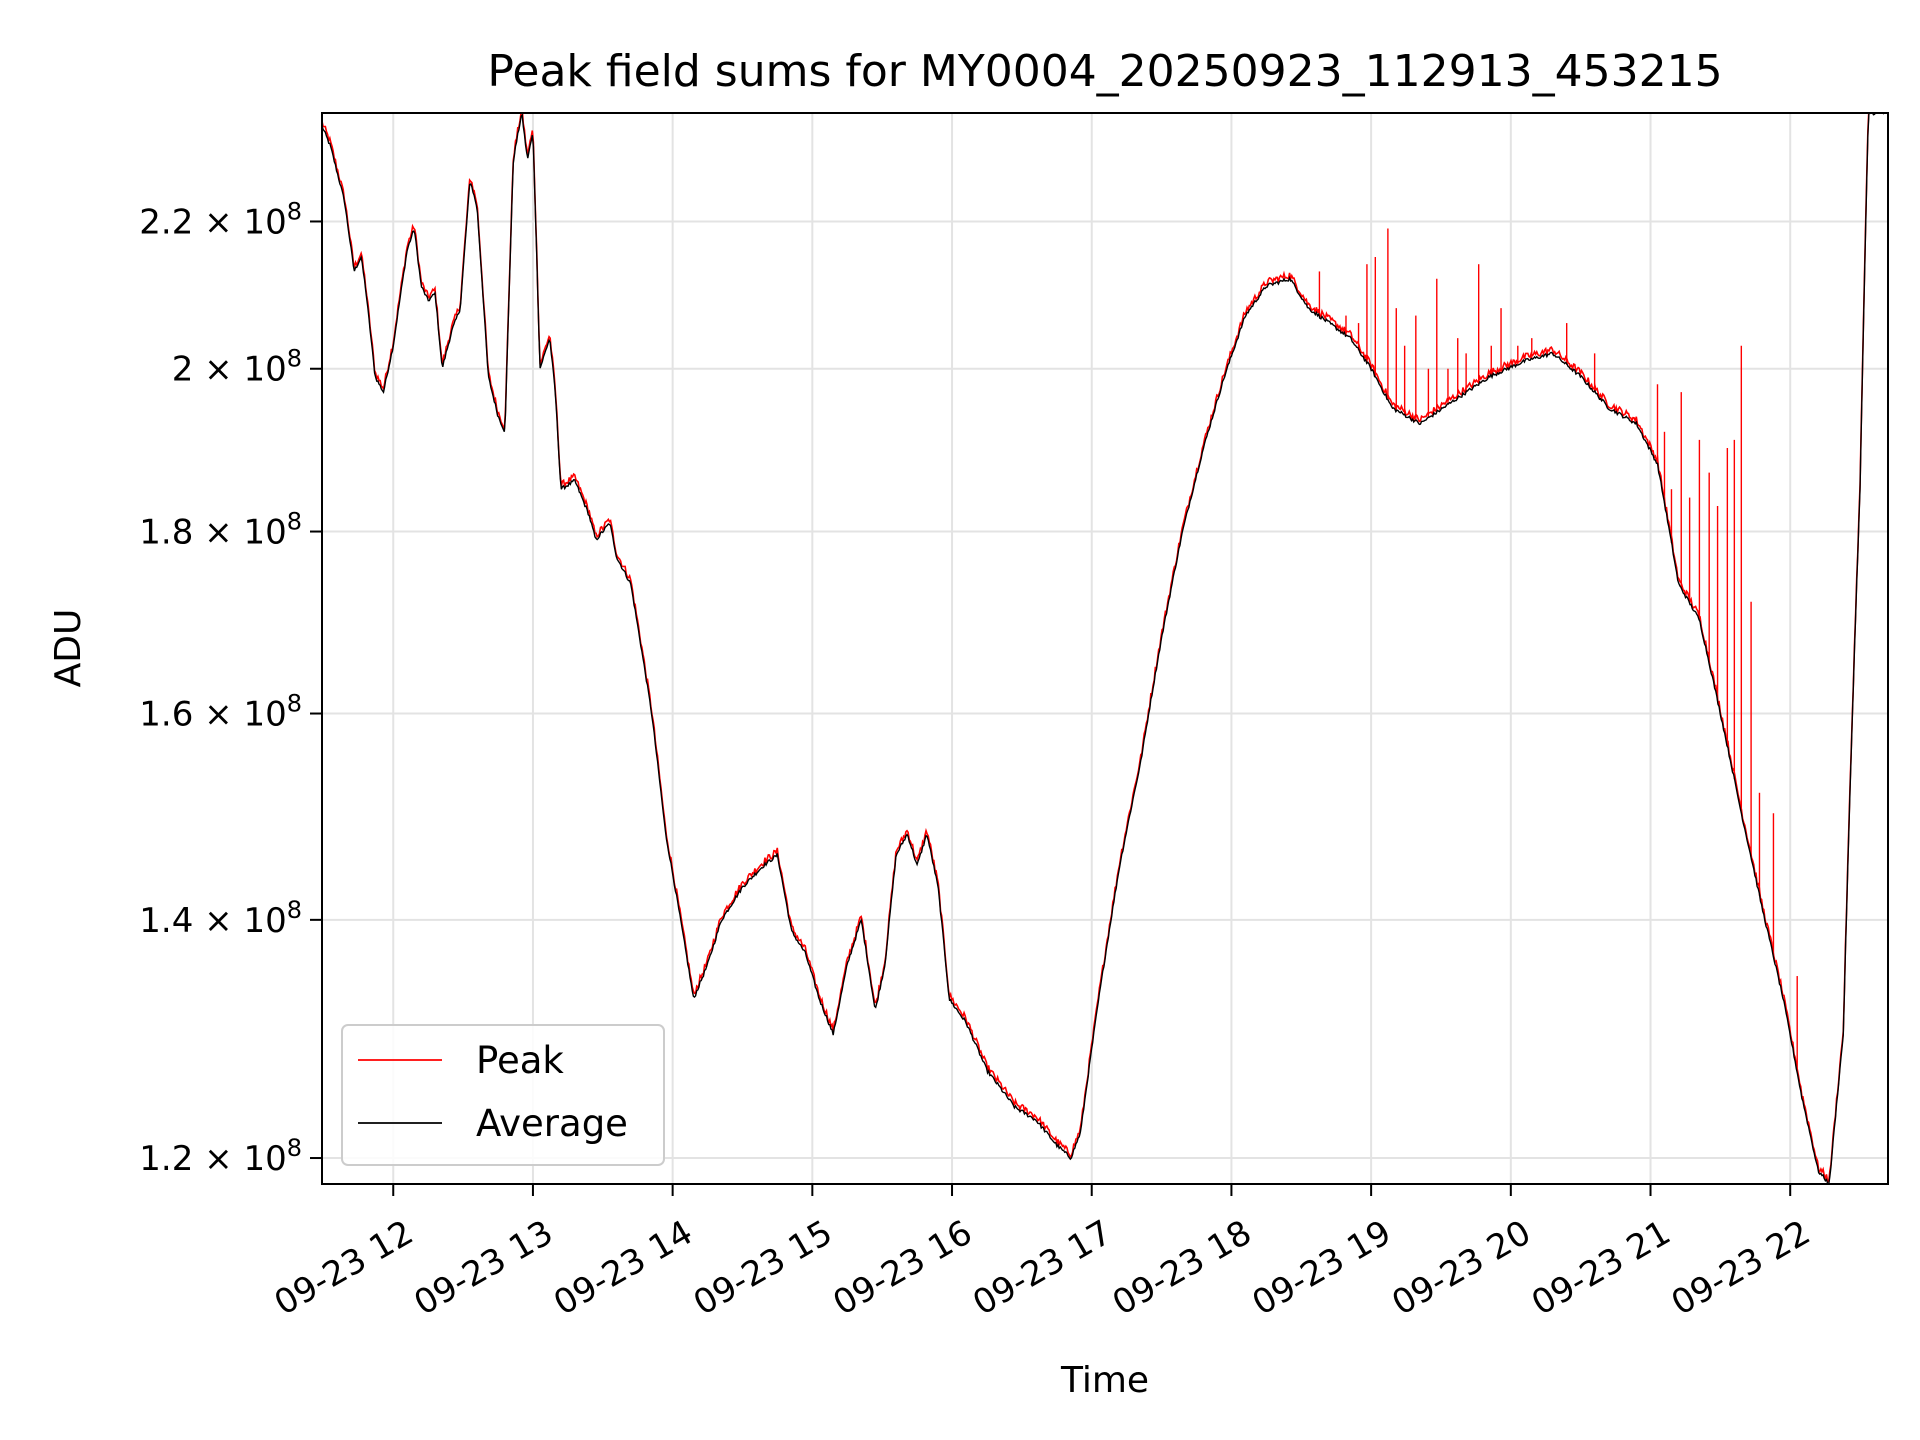 Image resolution: width=1920 pixels, height=1440 pixels. What do you see at coordinates (552, 1123) in the screenshot?
I see `legend-average-label: Average` at bounding box center [552, 1123].